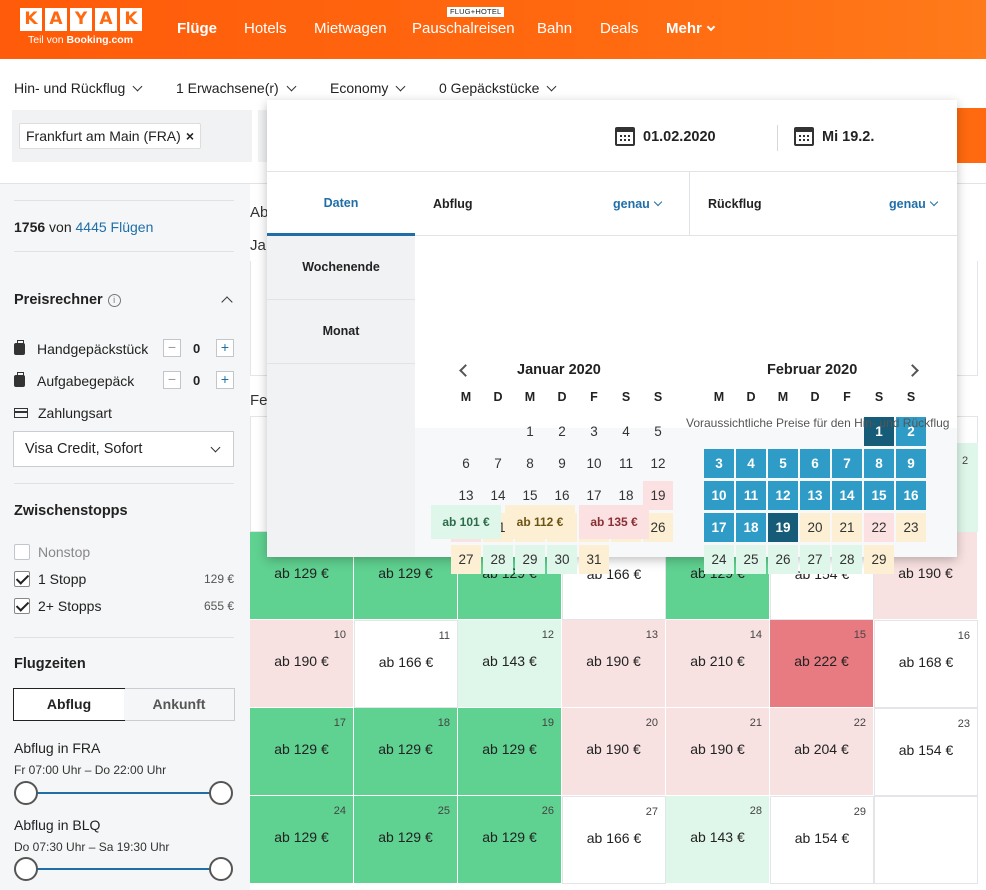  Describe the element at coordinates (834, 136) in the screenshot. I see `return-date-field: Mi 19.2.` at that location.